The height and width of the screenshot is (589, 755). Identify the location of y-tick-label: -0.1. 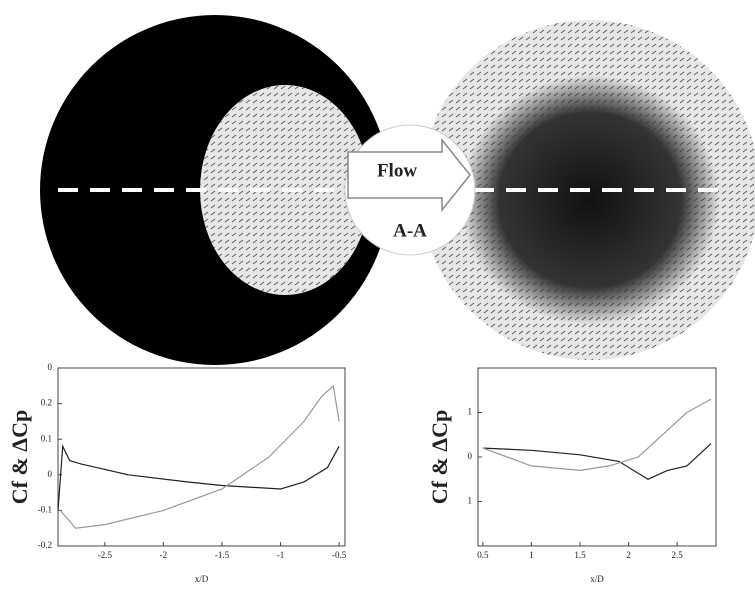
(45, 509).